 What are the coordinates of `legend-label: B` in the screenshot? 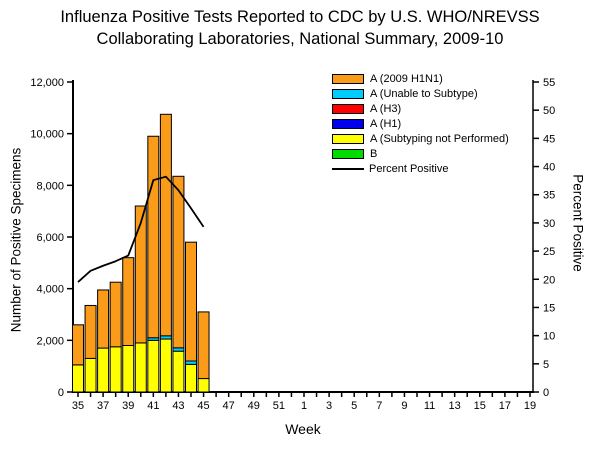 It's located at (374, 153).